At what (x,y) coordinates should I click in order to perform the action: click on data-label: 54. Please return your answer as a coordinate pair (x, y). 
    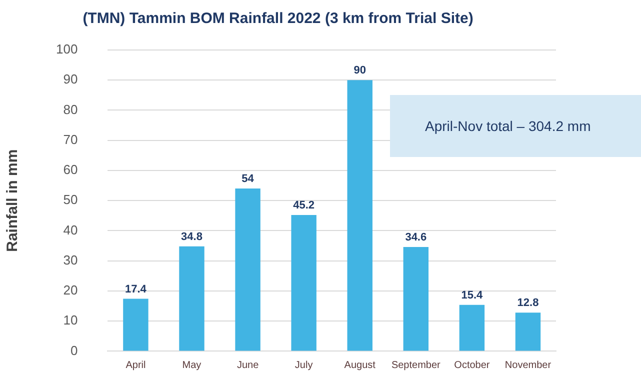
    Looking at the image, I should click on (248, 179).